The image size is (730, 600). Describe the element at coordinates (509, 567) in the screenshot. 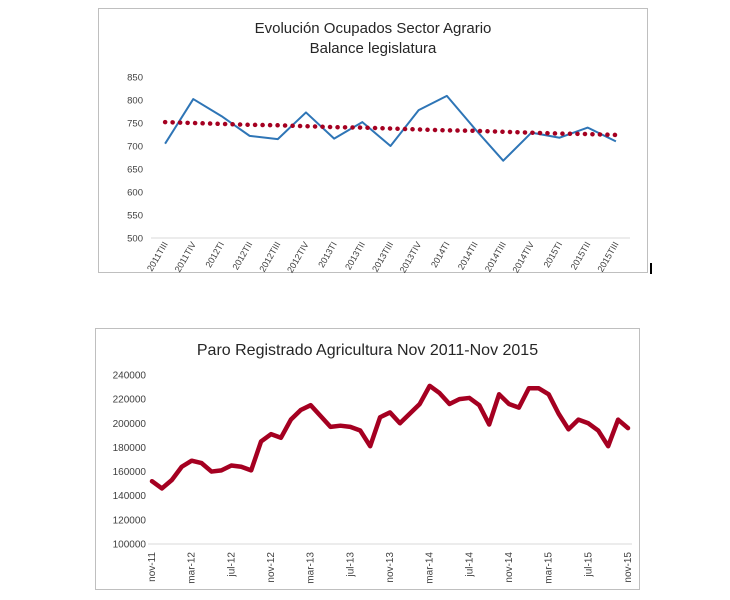

I see `x-tick-label: nov-14` at that location.